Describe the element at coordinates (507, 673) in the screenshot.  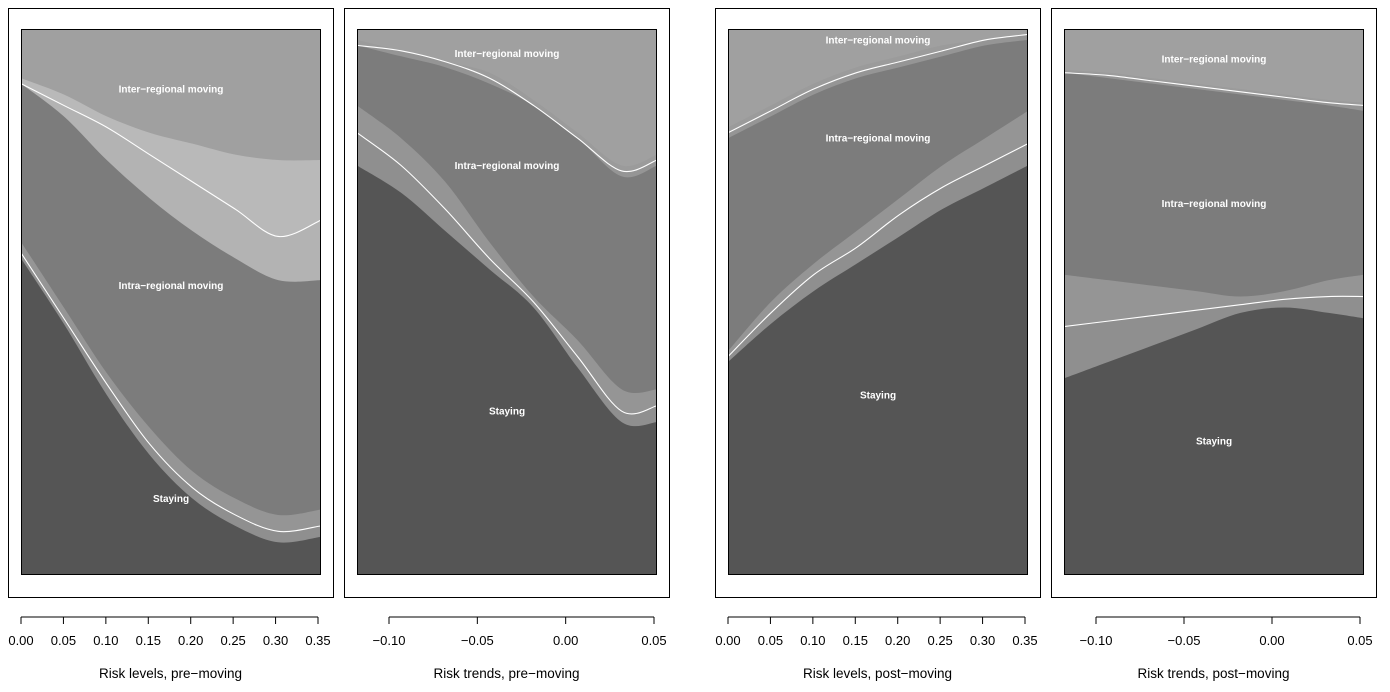
I see `x-axis-title: Risk trends, pre−moving` at that location.